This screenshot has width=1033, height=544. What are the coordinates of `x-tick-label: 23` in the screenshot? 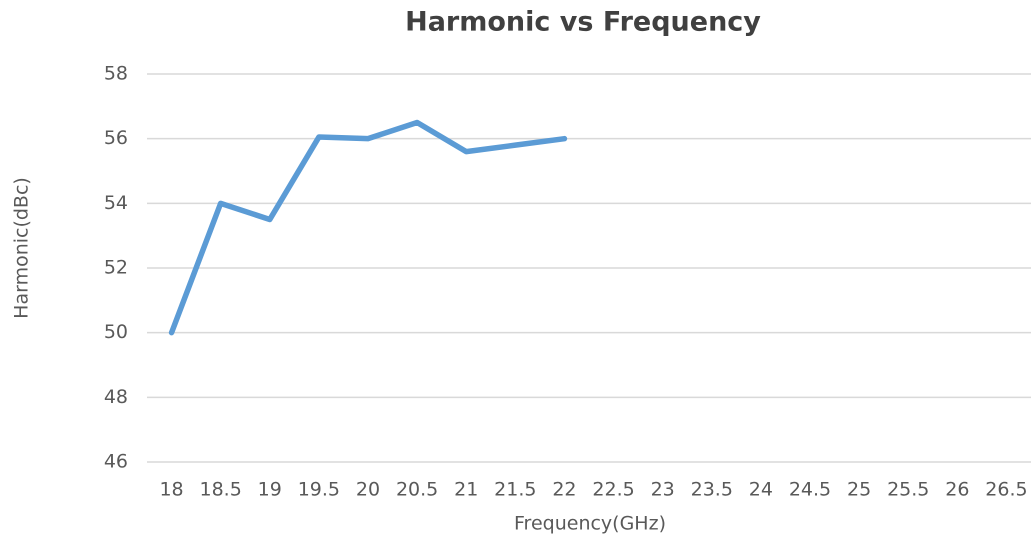 It's located at (663, 490).